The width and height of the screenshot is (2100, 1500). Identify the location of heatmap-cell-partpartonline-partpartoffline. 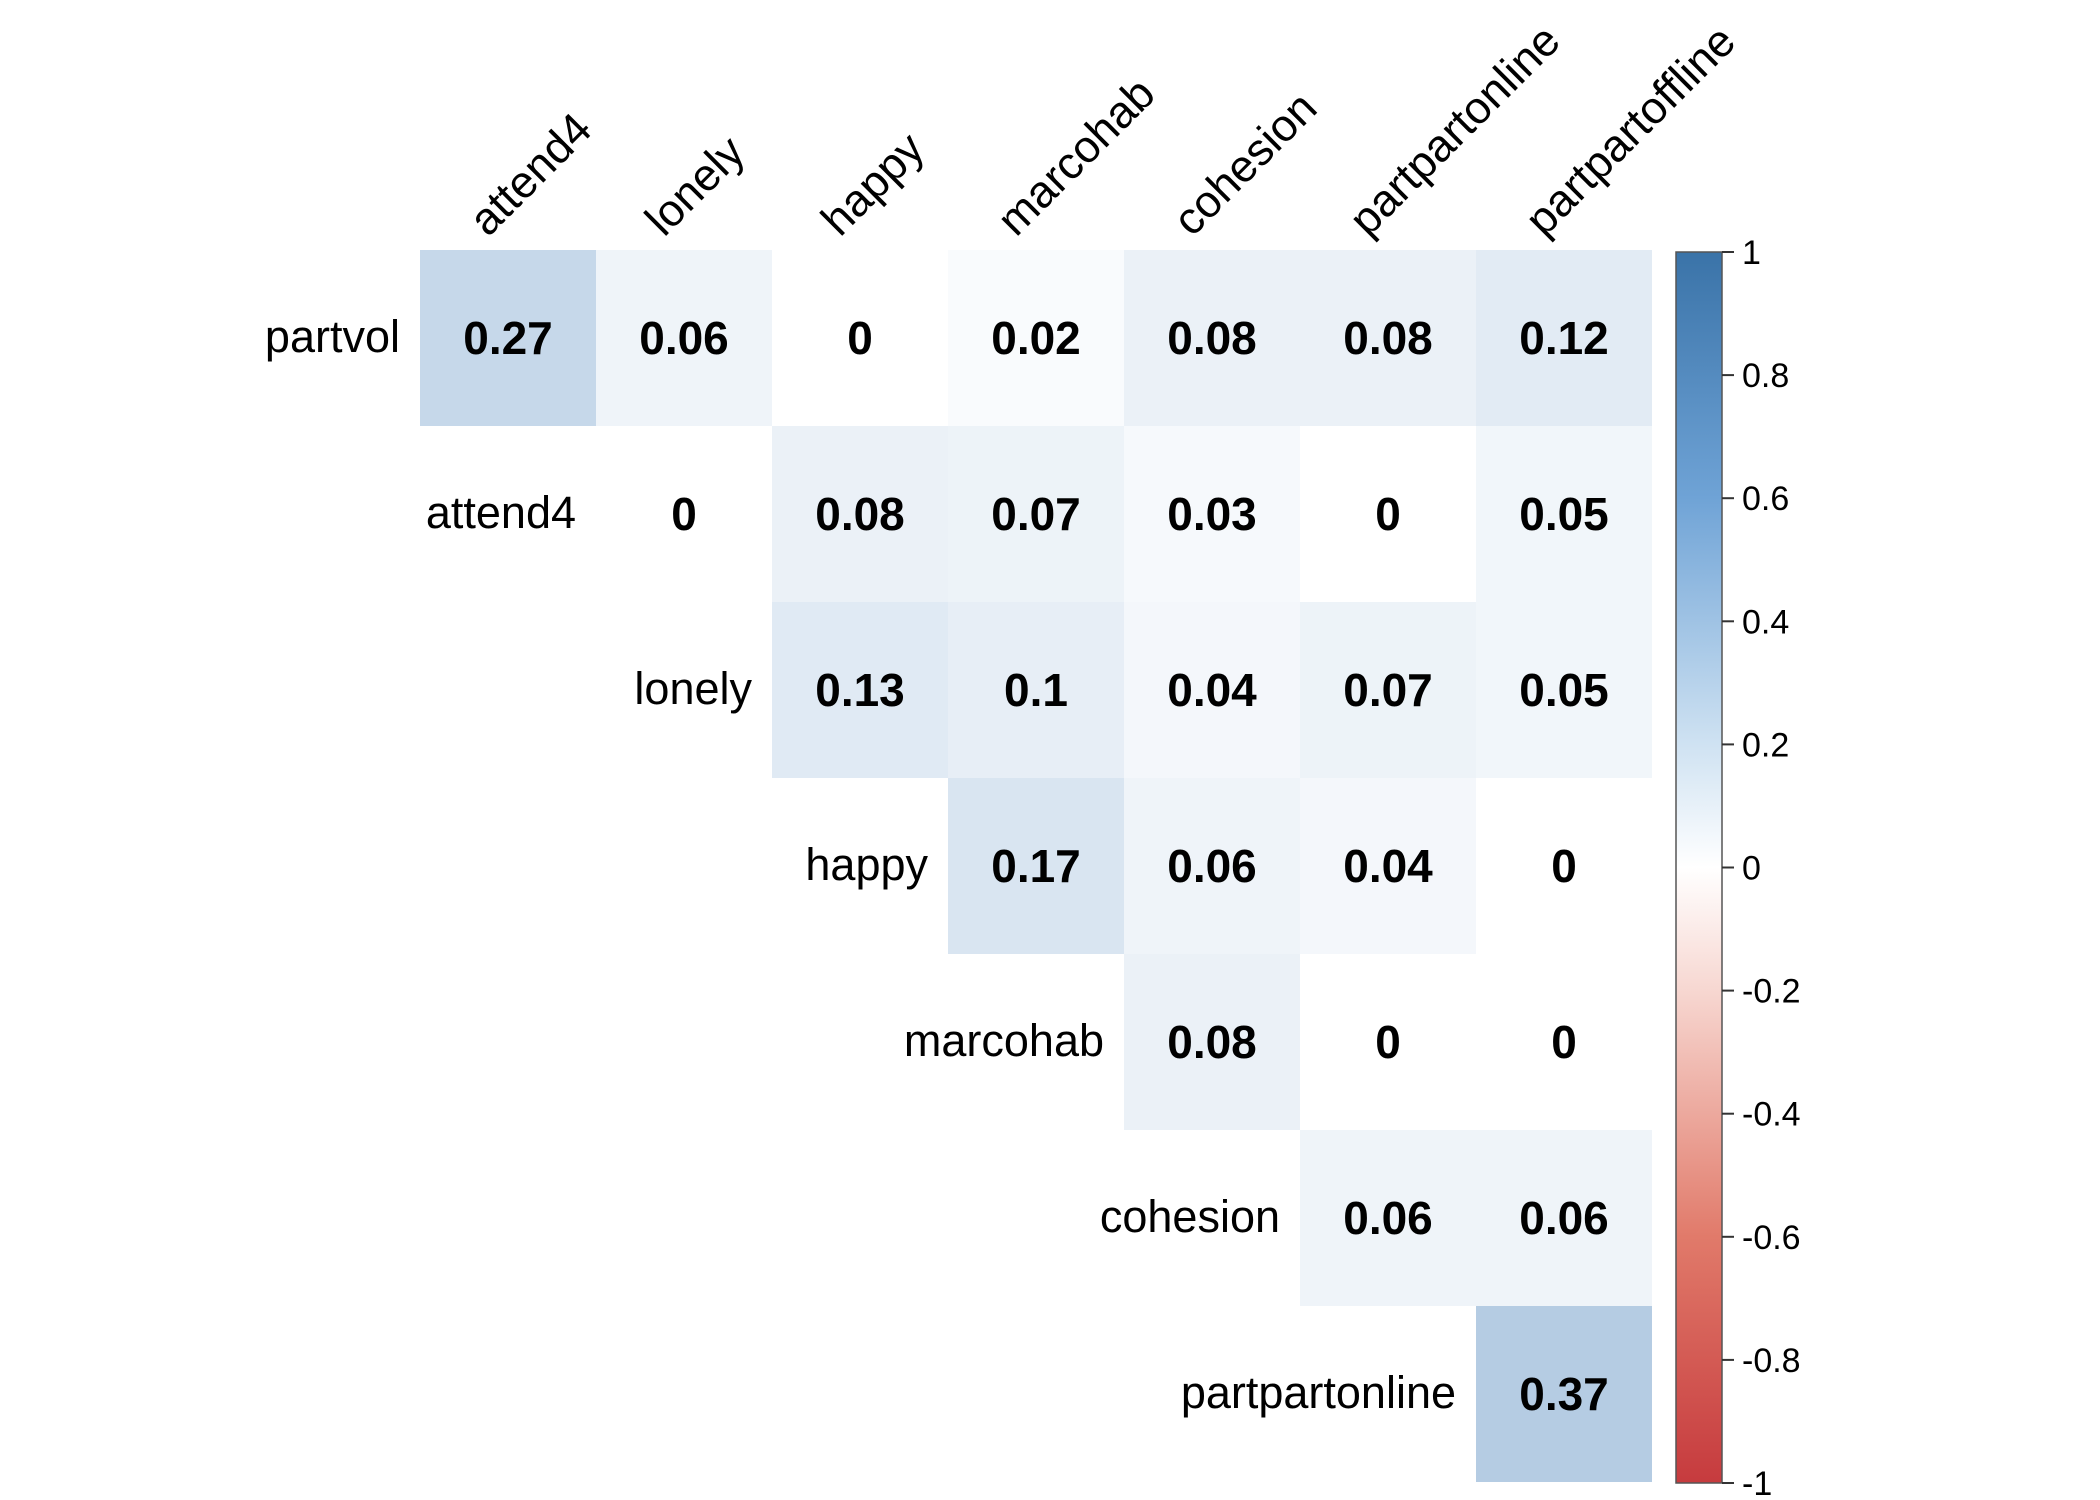
(1564, 1394).